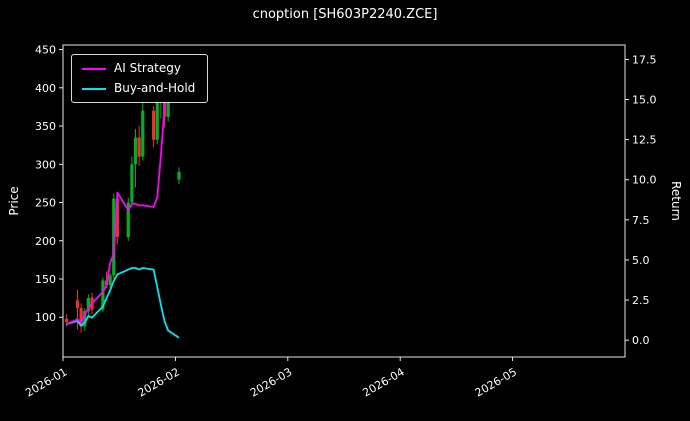 The height and width of the screenshot is (421, 690). Describe the element at coordinates (45, 50) in the screenshot. I see `svg-text: 450` at that location.